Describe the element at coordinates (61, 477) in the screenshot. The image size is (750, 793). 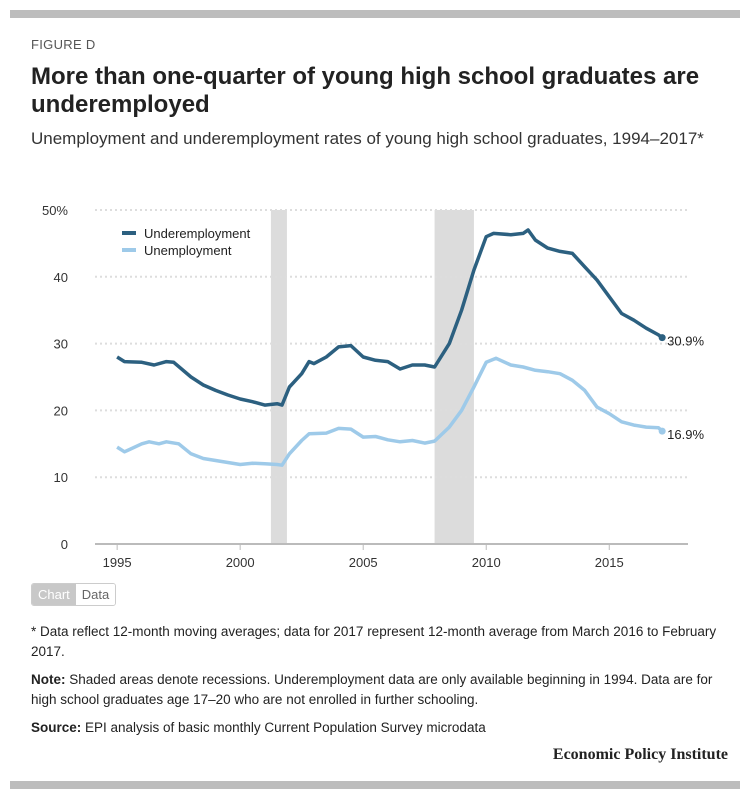
I see `y-tick-label: 10` at that location.